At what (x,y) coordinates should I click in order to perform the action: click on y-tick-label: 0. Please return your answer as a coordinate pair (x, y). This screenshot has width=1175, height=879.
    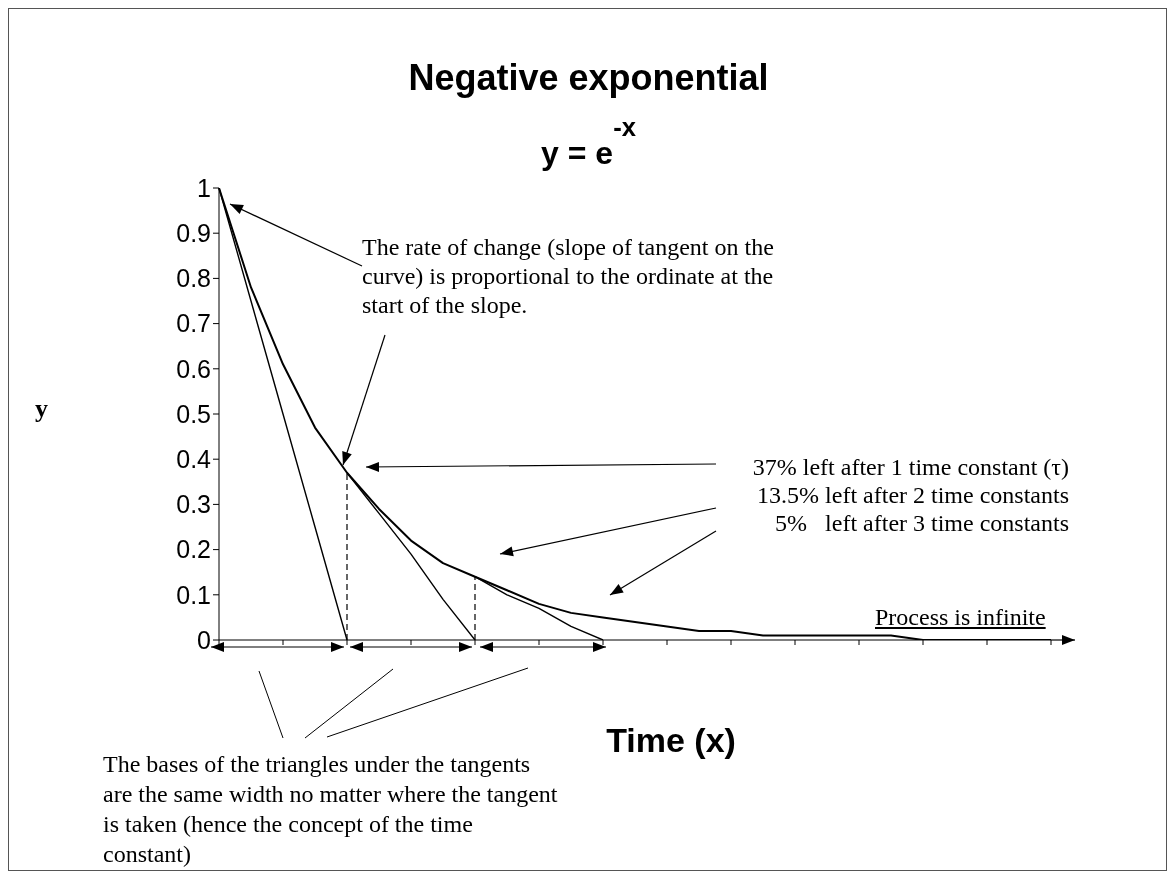
    Looking at the image, I should click on (204, 639).